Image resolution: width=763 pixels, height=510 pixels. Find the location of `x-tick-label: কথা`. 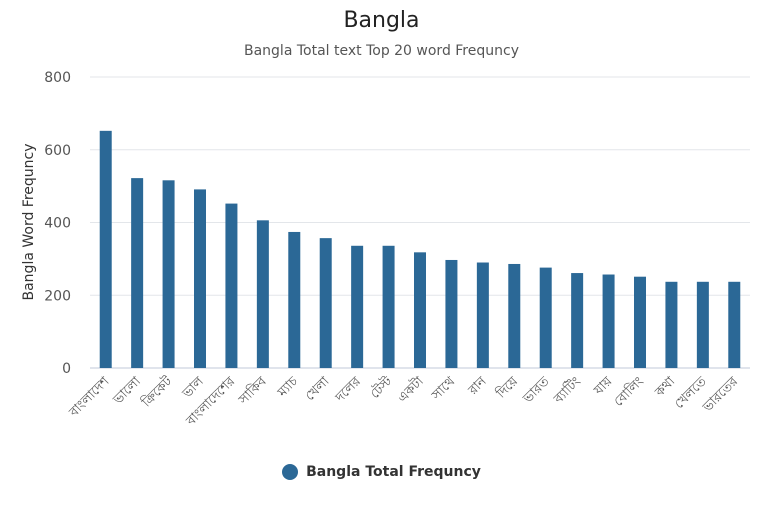

x-tick-label: কথা is located at coordinates (665, 387).